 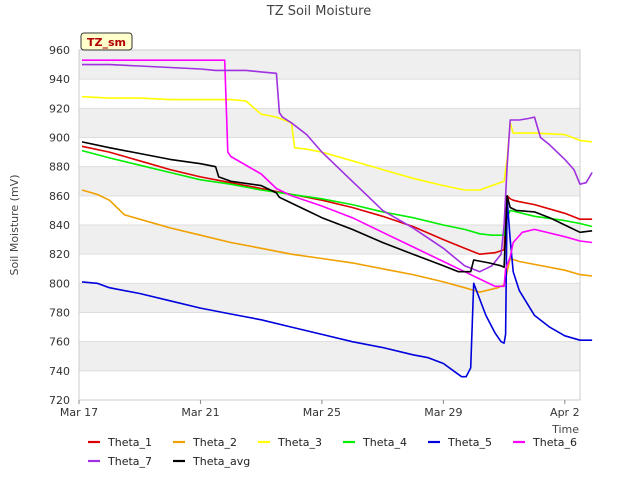 What do you see at coordinates (384, 442) in the screenshot?
I see `legend-label: Theta_4` at bounding box center [384, 442].